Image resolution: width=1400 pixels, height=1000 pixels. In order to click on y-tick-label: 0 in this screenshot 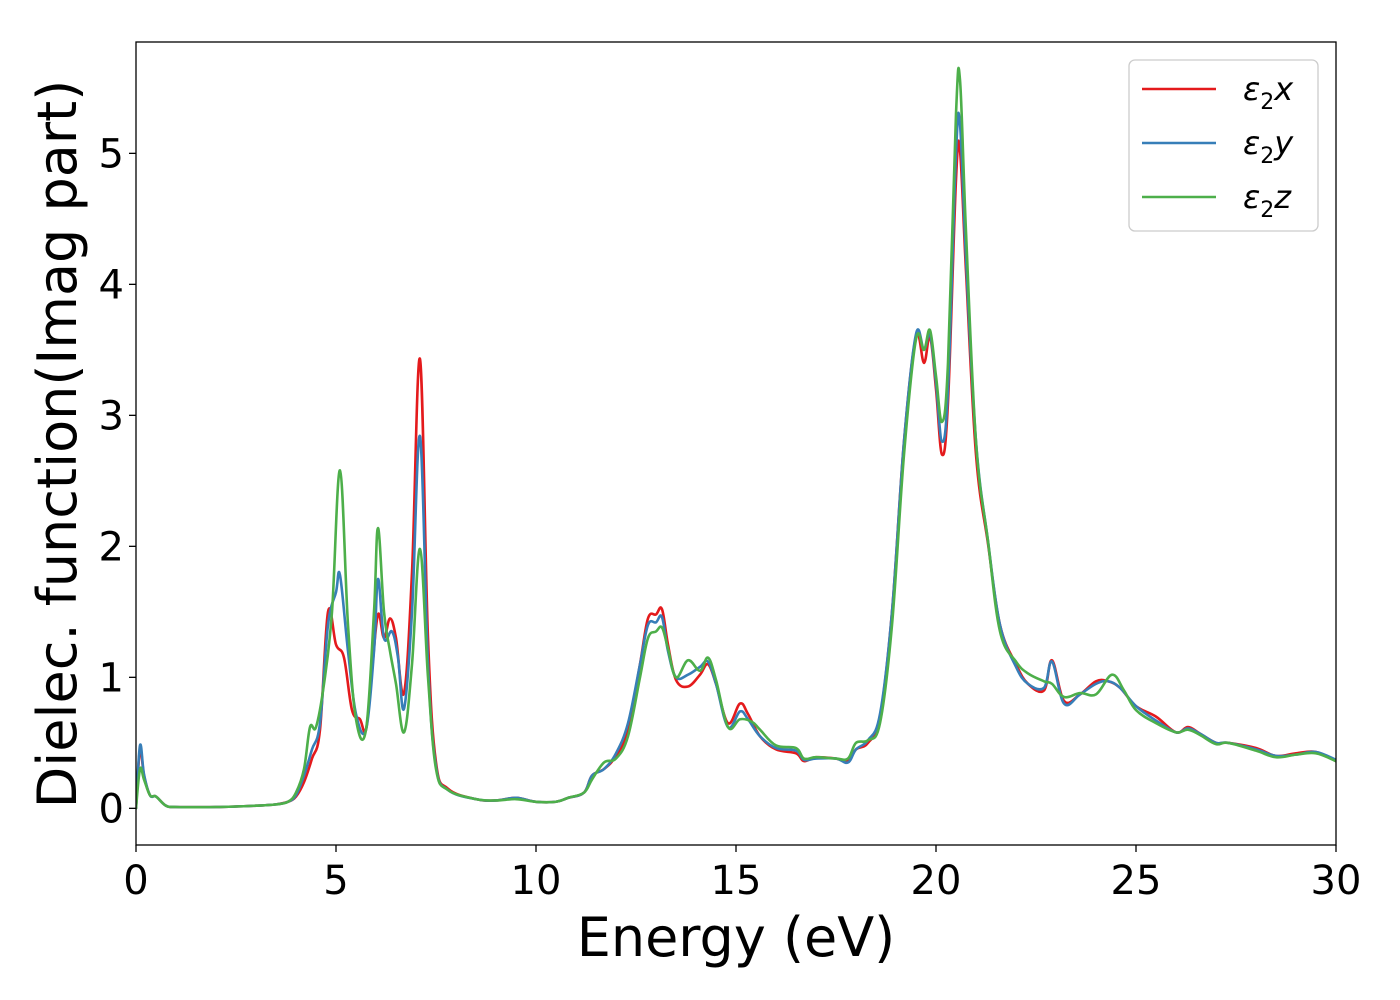, I will do `click(111, 809)`.